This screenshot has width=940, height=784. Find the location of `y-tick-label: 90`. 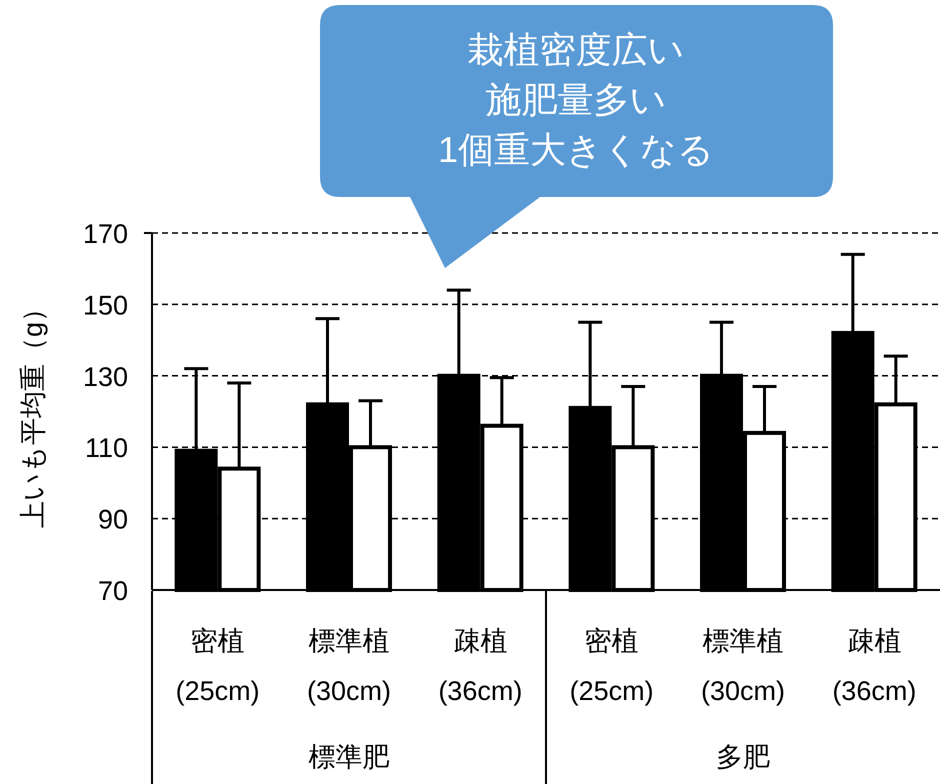

y-tick-label: 90 is located at coordinates (113, 519).